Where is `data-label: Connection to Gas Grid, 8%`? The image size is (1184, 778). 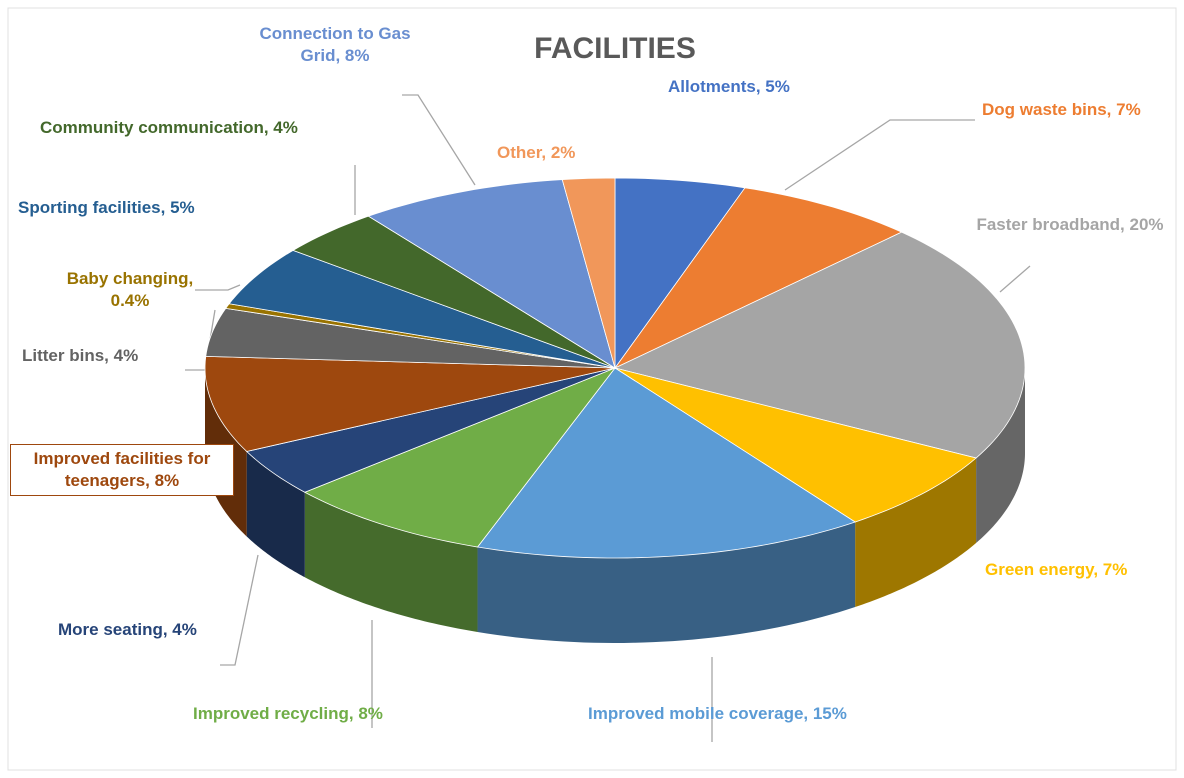
data-label: Connection to Gas Grid, 8% is located at coordinates (335, 44).